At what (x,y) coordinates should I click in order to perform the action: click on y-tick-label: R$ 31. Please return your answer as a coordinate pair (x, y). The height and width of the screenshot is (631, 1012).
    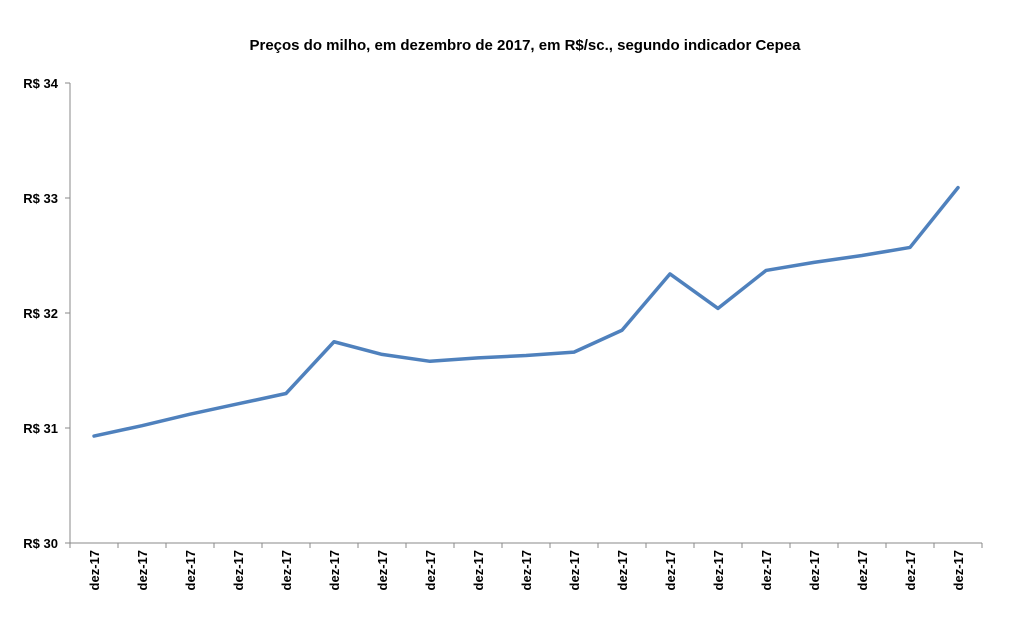
    Looking at the image, I should click on (40, 428).